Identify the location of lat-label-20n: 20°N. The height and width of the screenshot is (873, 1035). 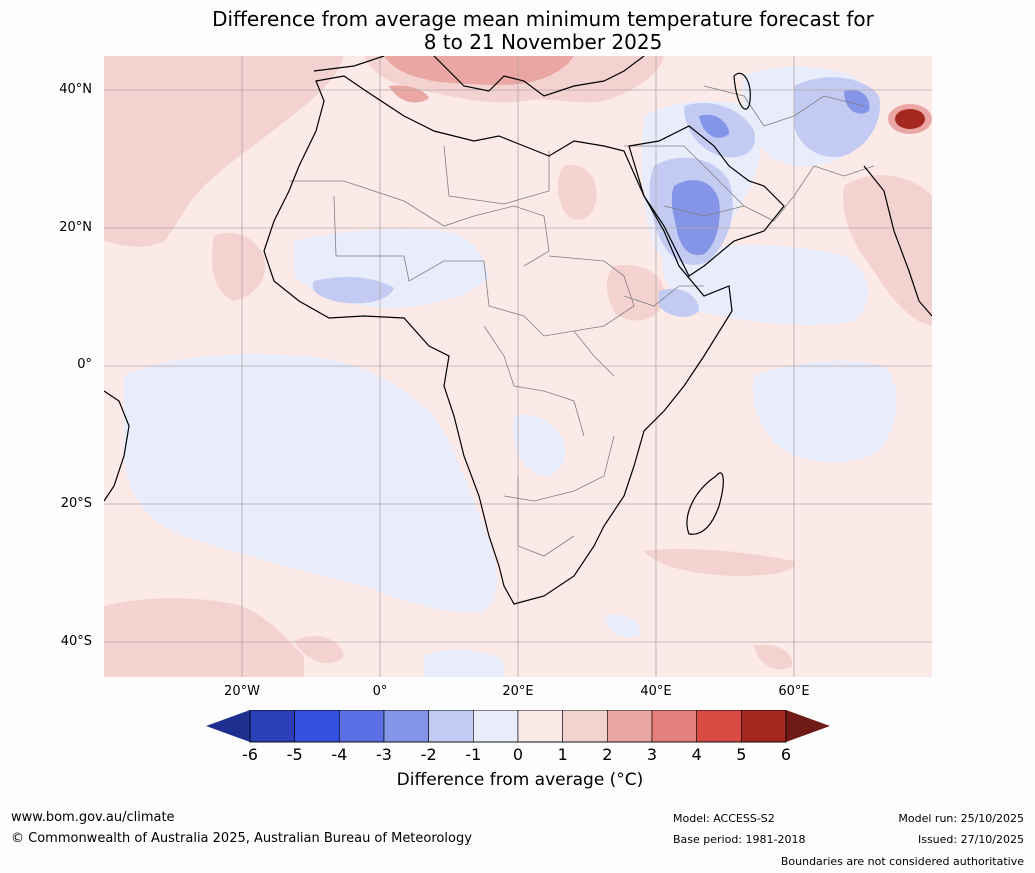
(75, 227).